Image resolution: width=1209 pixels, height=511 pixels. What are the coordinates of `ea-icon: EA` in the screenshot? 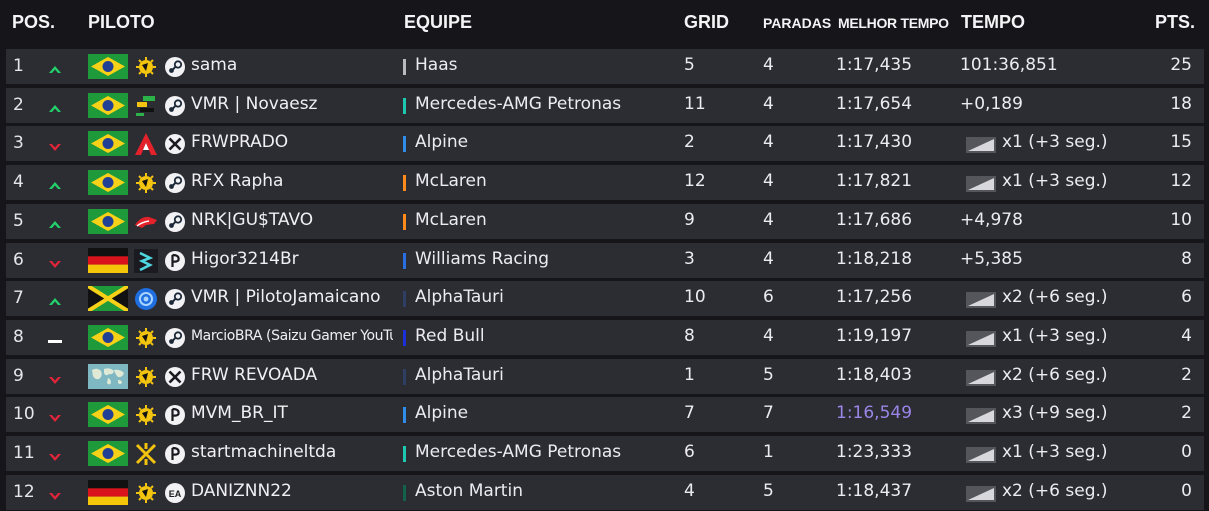 It's located at (175, 493).